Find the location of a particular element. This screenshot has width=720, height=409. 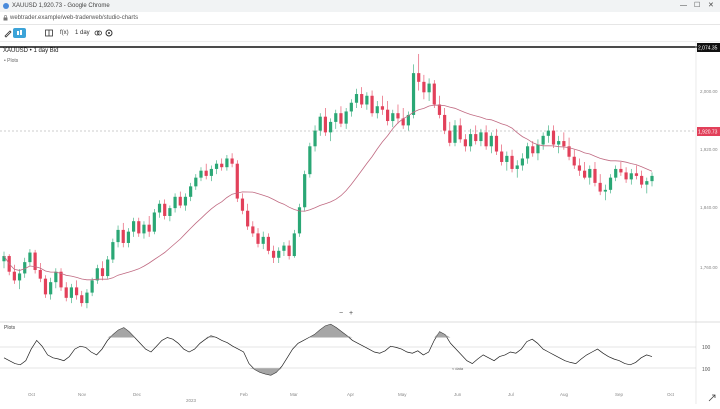

time-axis-label: Aug is located at coordinates (564, 394).